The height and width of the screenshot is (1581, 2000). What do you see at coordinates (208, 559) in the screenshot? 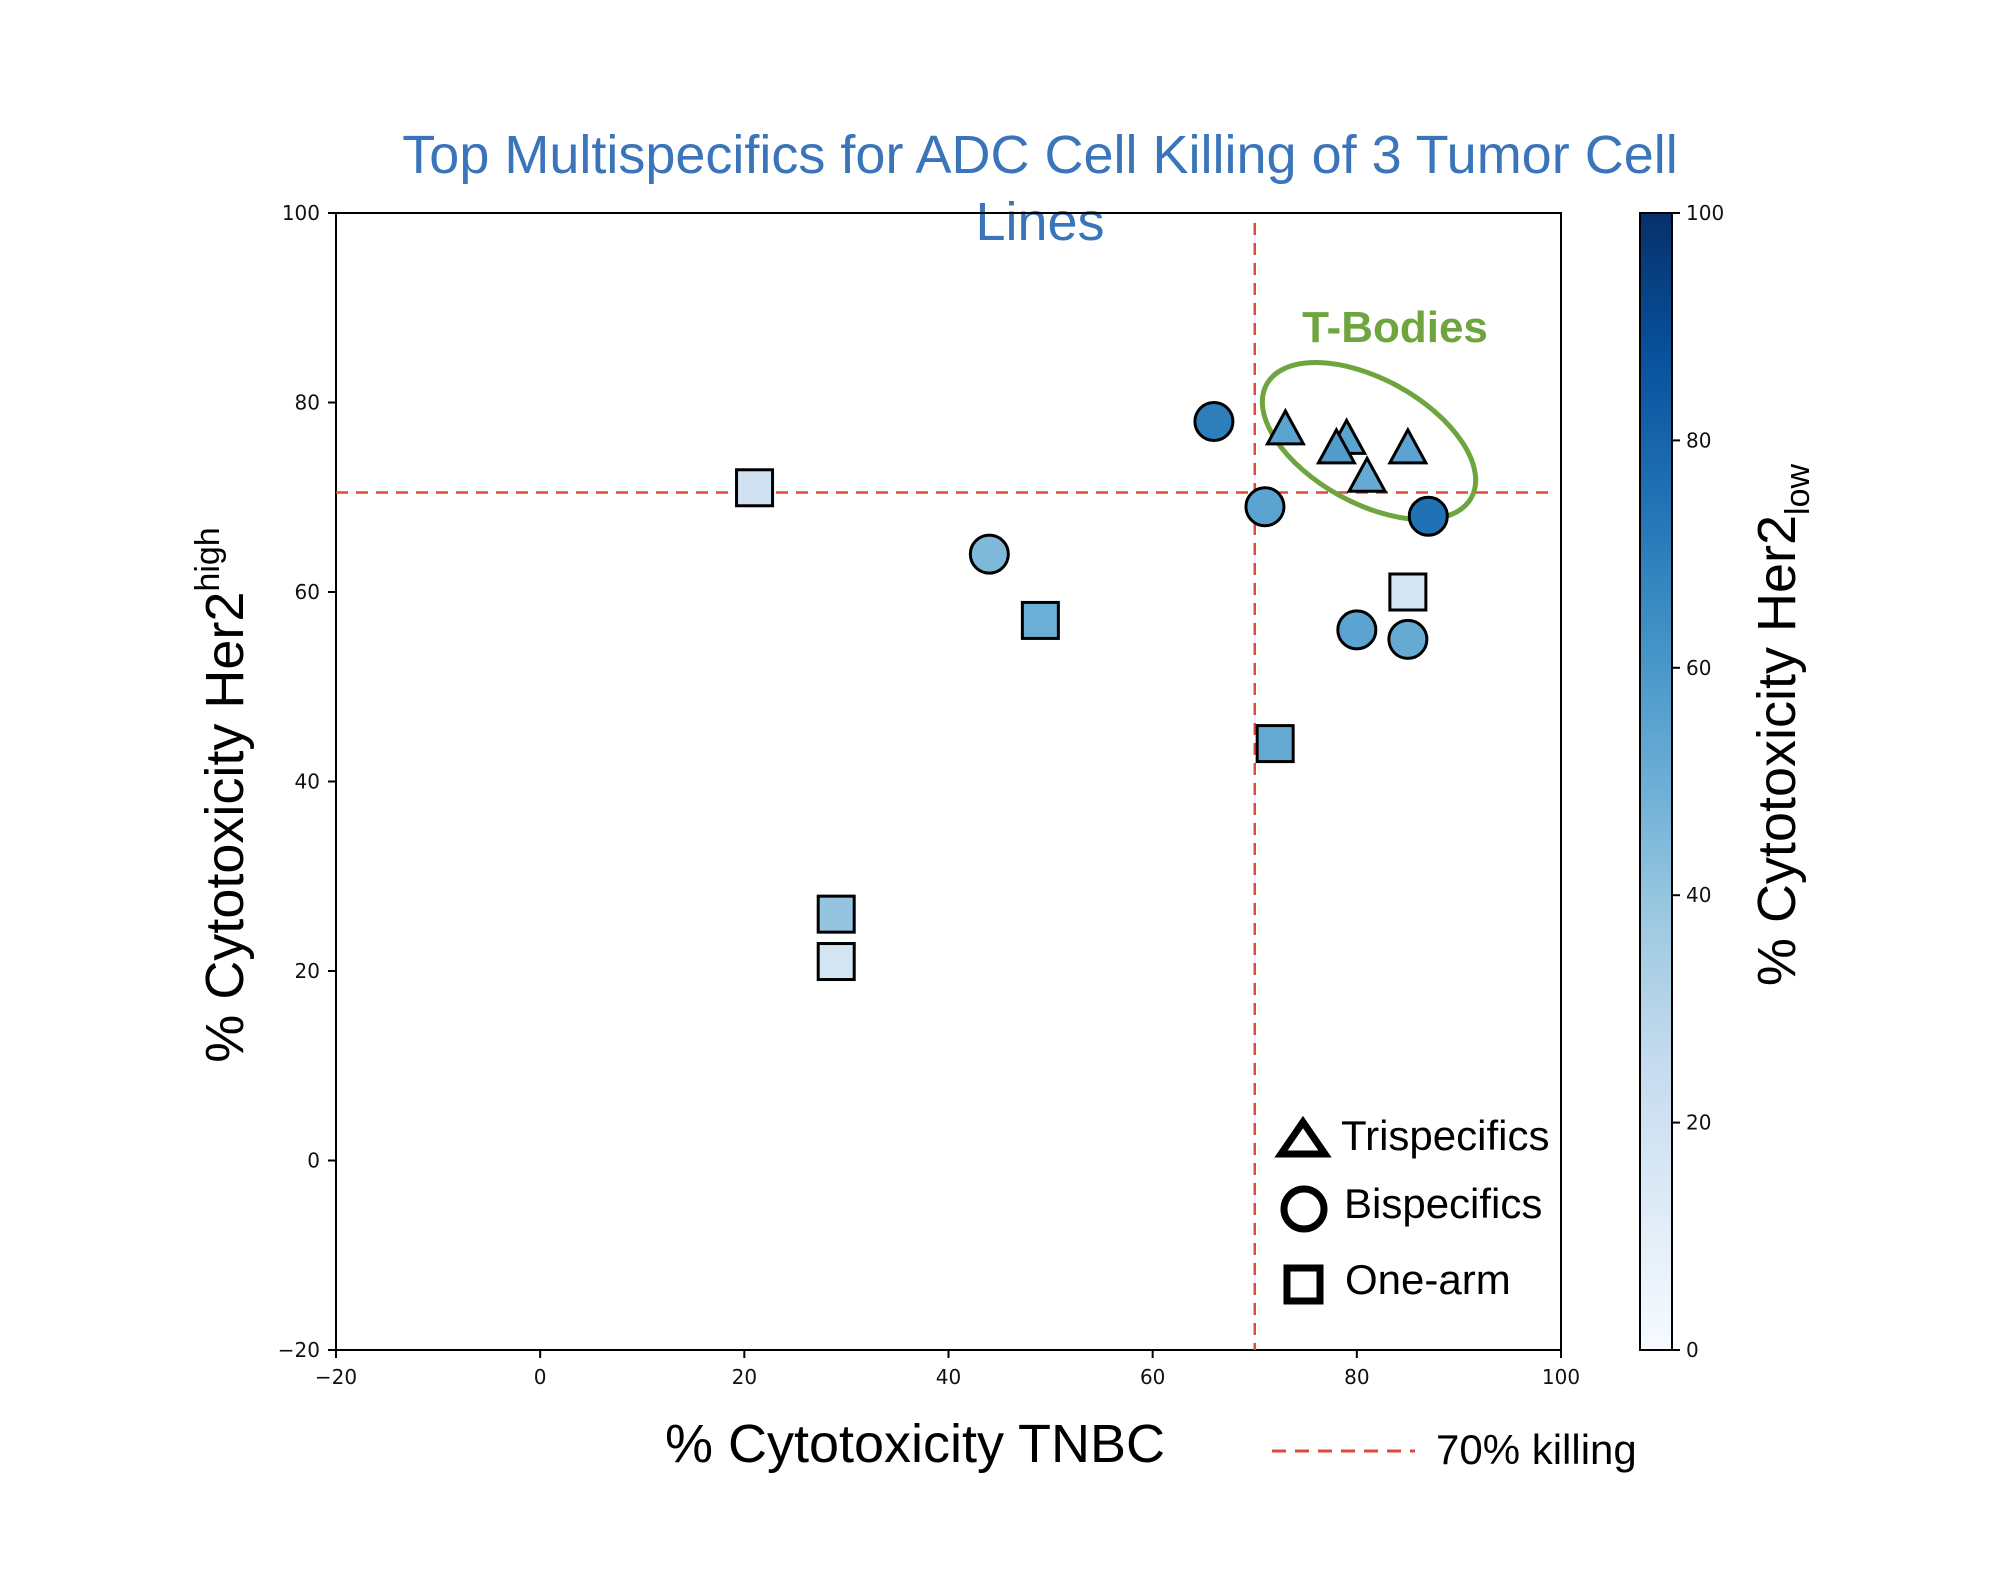
I see `y-axis-label-superscript: high` at bounding box center [208, 559].